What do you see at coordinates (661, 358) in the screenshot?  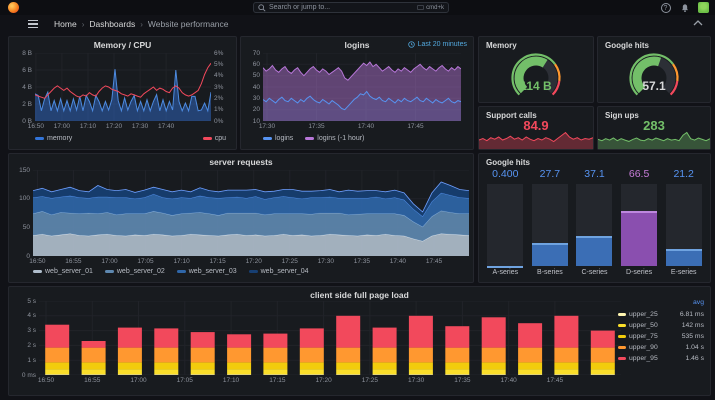 I see `legend-item: upper_95 1.46 s` at bounding box center [661, 358].